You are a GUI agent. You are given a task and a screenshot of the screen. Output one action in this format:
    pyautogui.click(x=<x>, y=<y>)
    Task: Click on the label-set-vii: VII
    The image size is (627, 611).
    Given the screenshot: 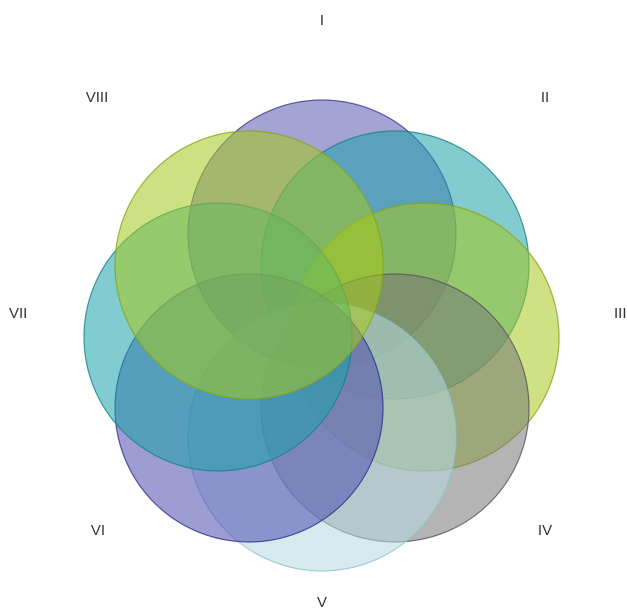 What is the action you would take?
    pyautogui.click(x=18, y=313)
    